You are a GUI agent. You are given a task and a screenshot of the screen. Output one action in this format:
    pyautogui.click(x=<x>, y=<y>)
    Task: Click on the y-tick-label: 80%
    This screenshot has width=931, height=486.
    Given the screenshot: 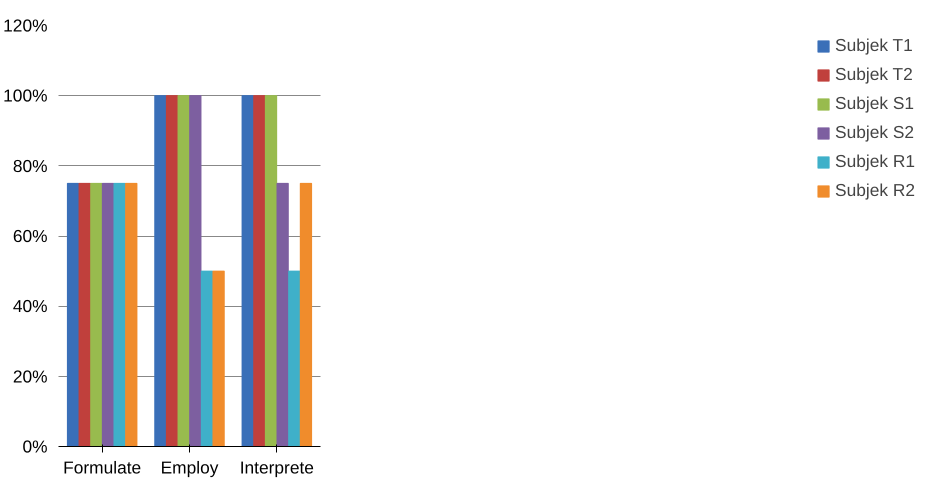 What is the action you would take?
    pyautogui.click(x=30, y=166)
    